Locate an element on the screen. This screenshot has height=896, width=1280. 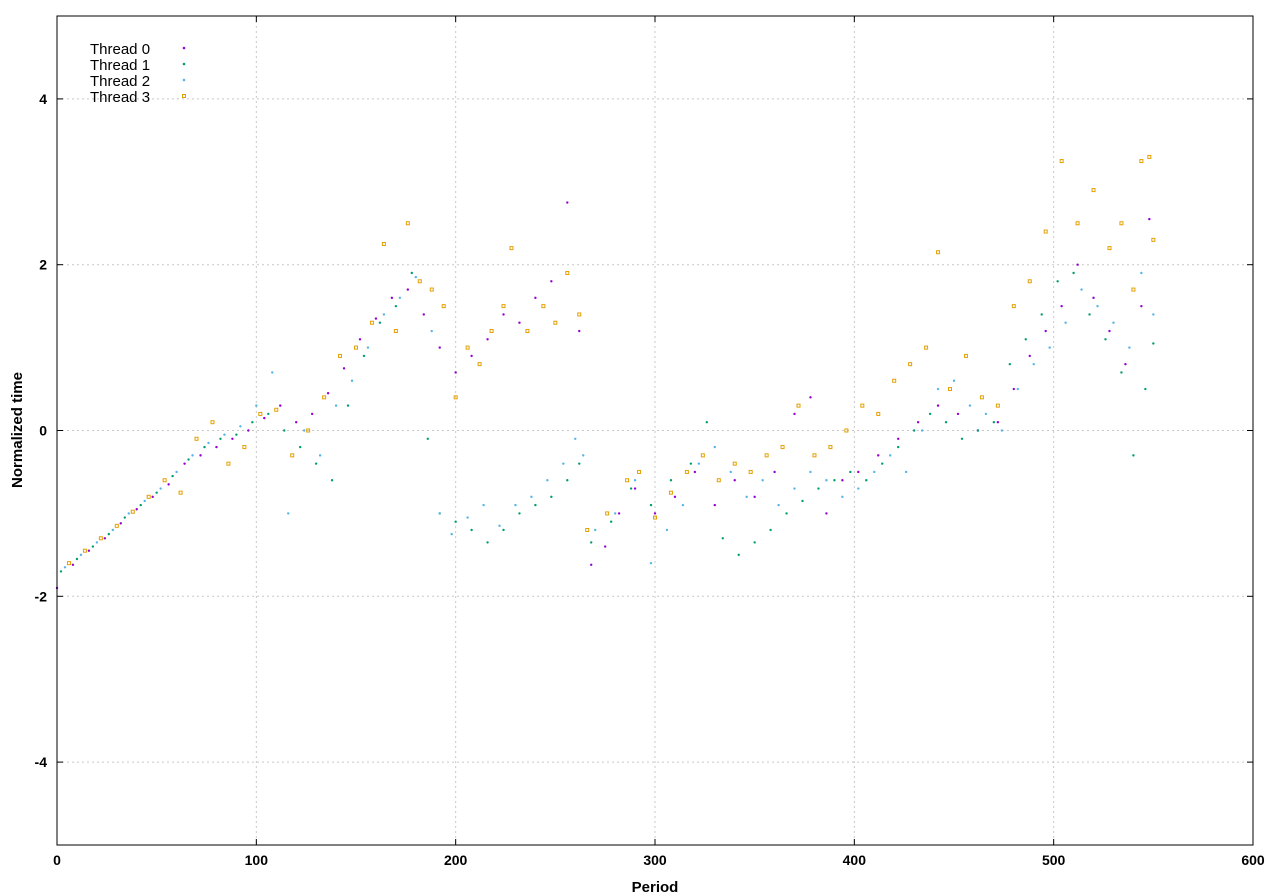
x-tick-label: 0 is located at coordinates (57, 860).